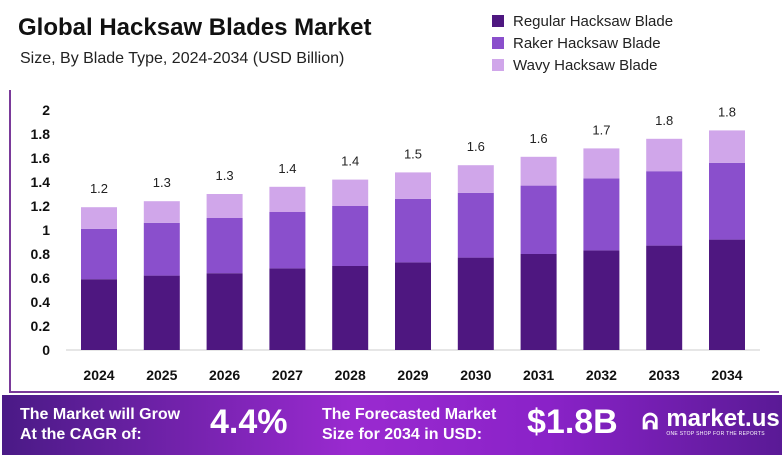 The image size is (782, 459). I want to click on cagr-value: 4.4%, so click(249, 422).